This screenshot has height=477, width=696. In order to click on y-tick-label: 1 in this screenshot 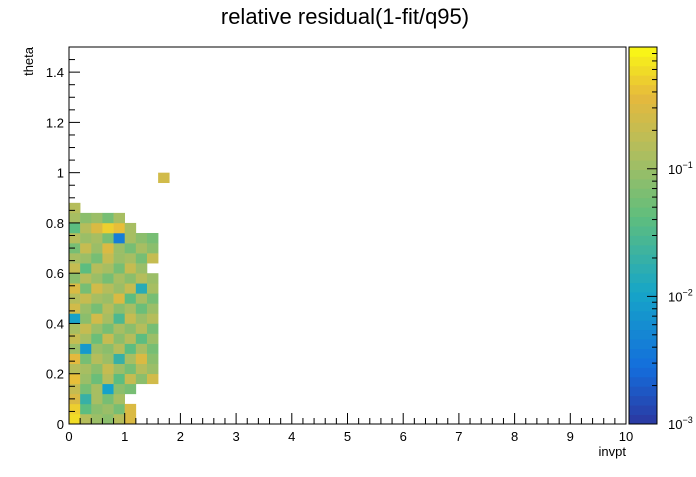, I will do `click(60, 173)`.